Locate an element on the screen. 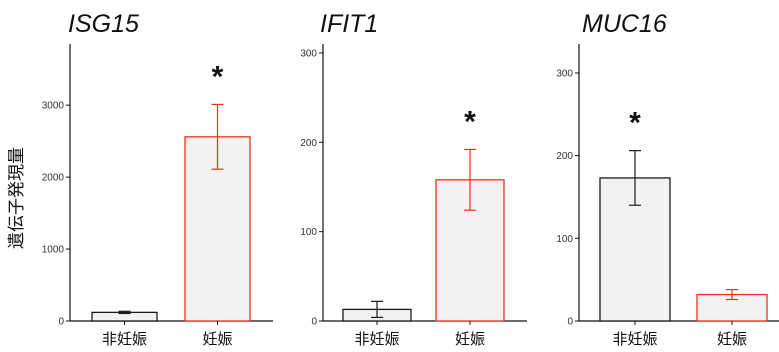 This screenshot has width=779, height=352. panel-3-significance-marker: * is located at coordinates (635, 123).